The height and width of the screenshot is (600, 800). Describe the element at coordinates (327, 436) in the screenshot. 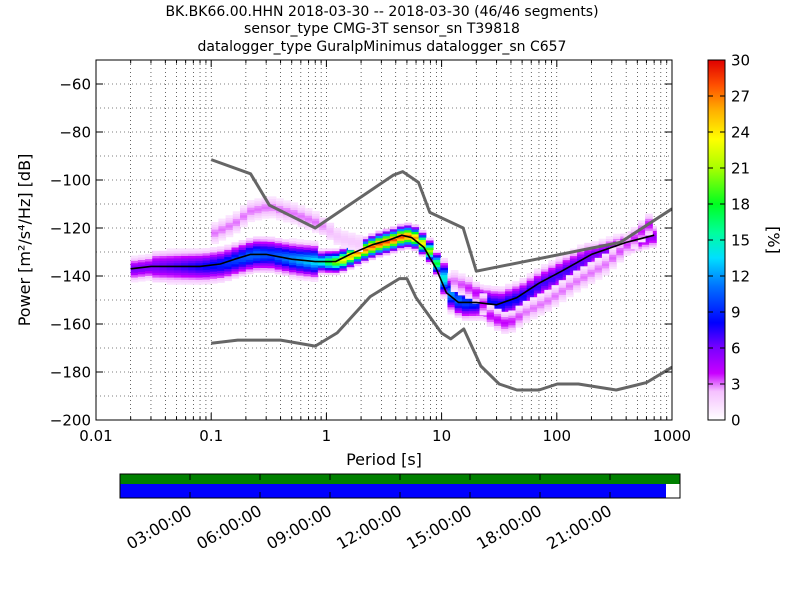

I see `x-tick-label: 1` at that location.